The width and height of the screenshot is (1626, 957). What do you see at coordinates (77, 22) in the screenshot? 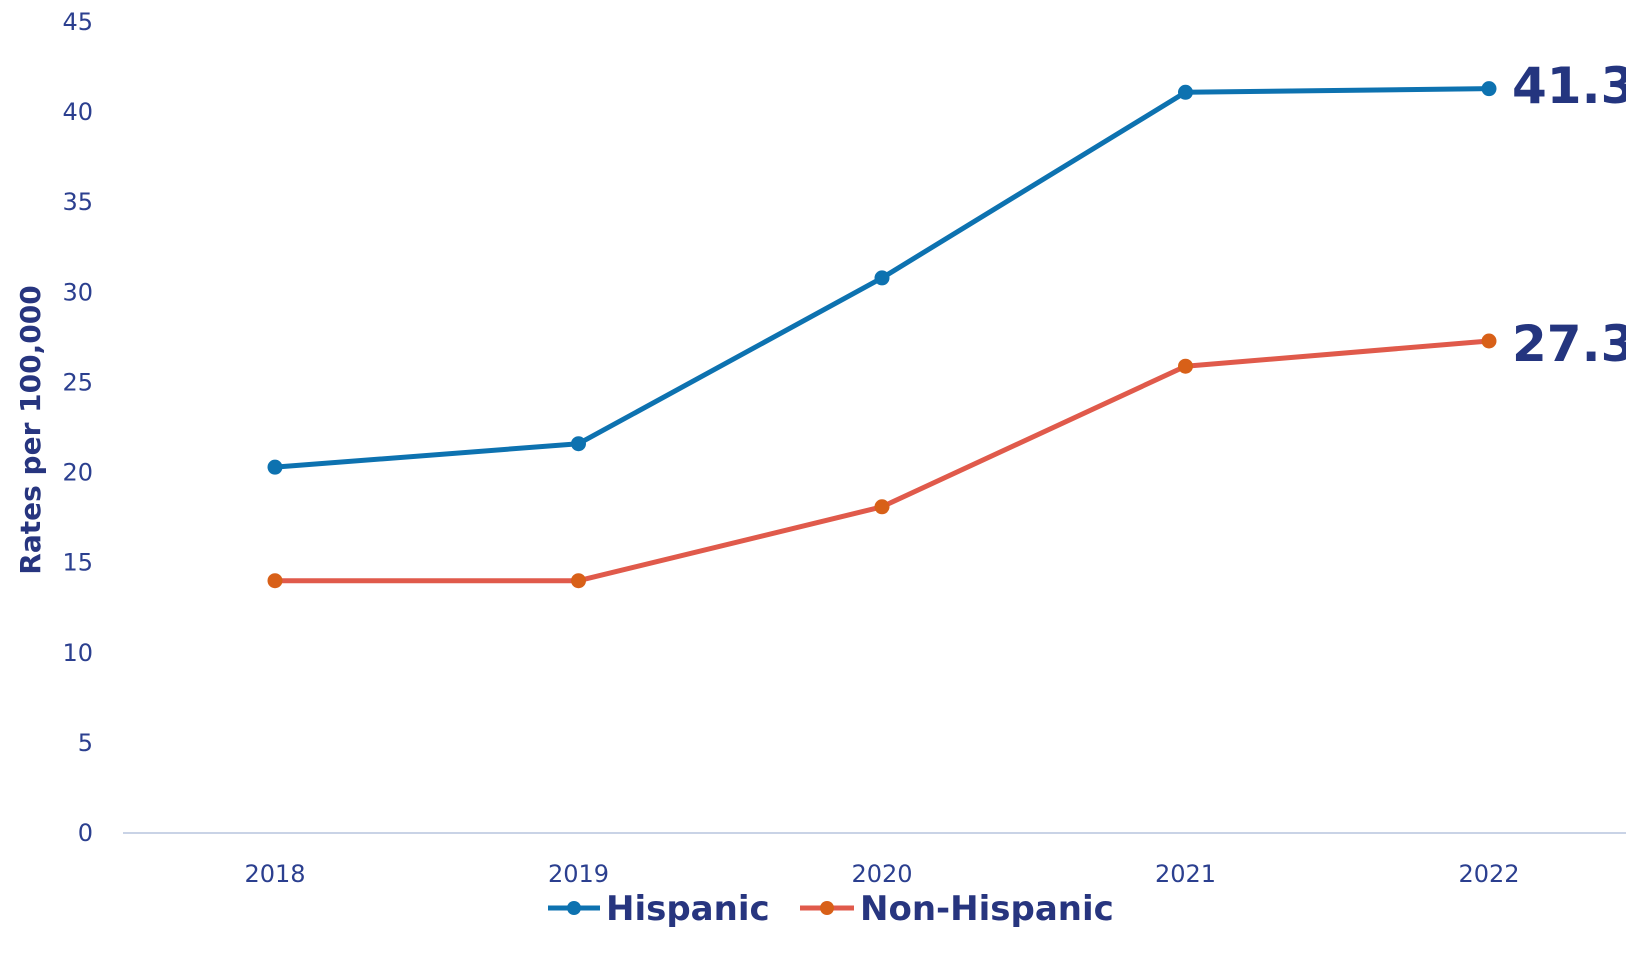
I see `y-tick-label: 45` at bounding box center [77, 22].